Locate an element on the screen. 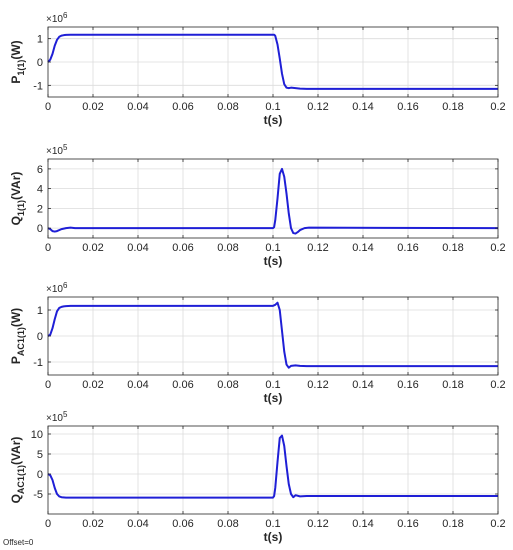 The height and width of the screenshot is (550, 513). y-axis-label: Q1(1)(VAr) is located at coordinates (17, 199).